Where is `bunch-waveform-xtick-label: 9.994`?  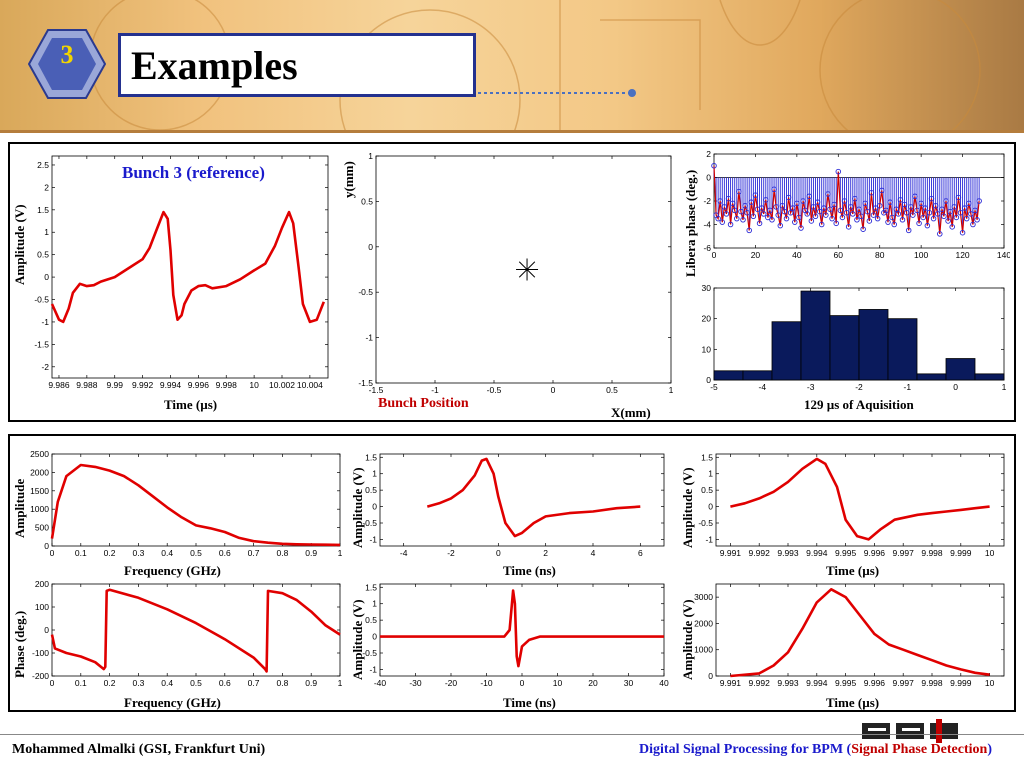 bunch-waveform-xtick-label: 9.994 is located at coordinates (171, 385).